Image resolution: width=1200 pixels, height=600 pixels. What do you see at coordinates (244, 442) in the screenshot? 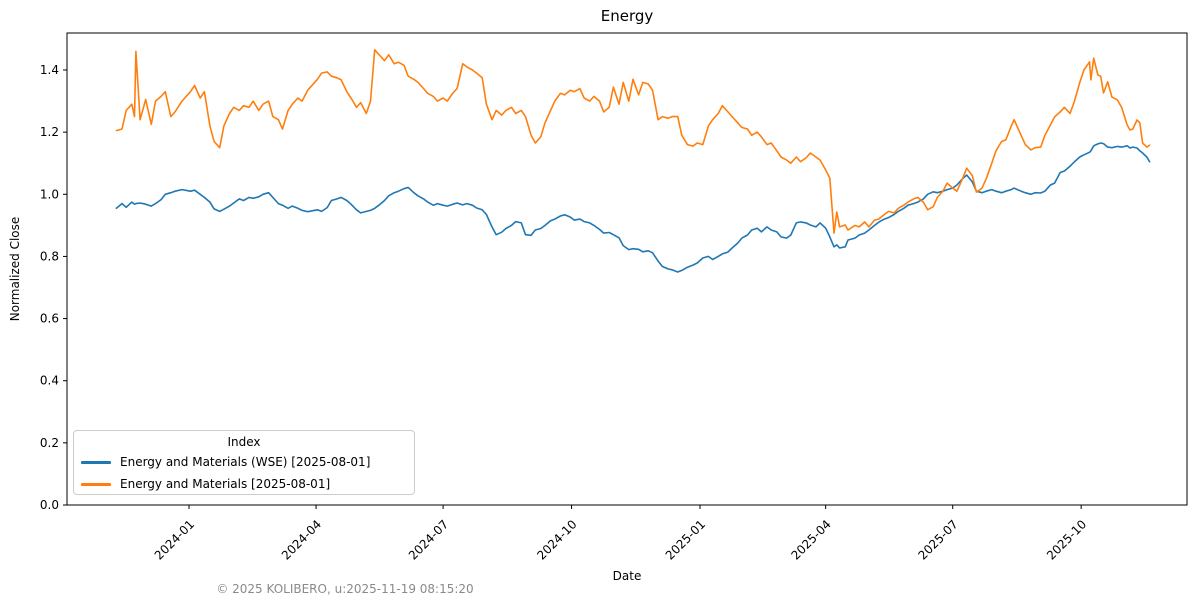
I see `legend-title: Index` at bounding box center [244, 442].